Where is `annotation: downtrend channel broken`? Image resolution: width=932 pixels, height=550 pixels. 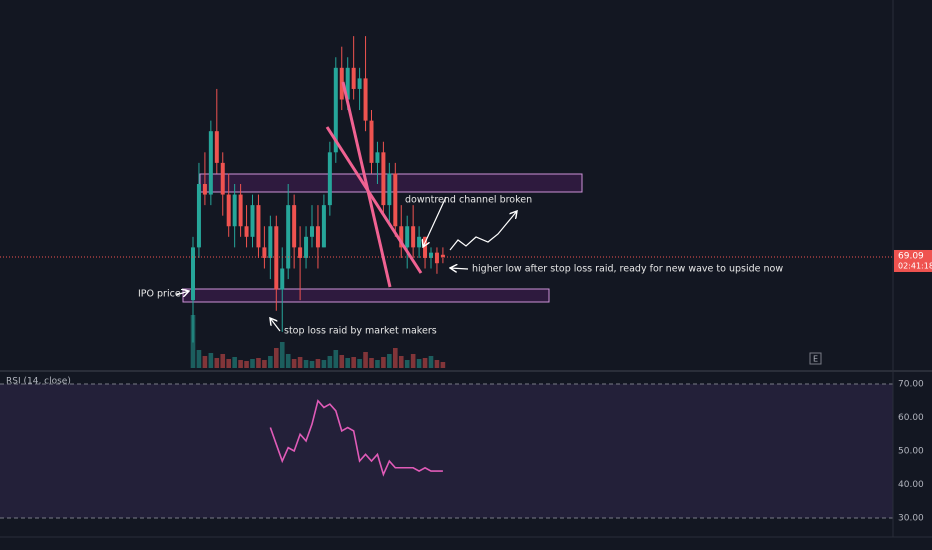 annotation: downtrend channel broken is located at coordinates (468, 200).